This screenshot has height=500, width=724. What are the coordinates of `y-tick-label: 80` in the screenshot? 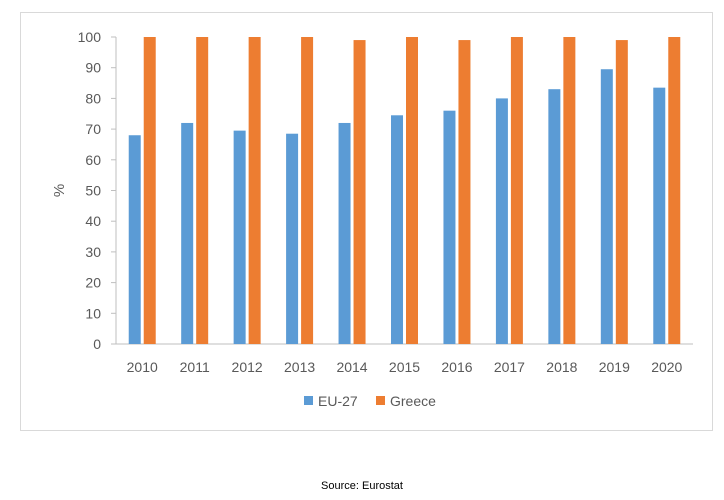 It's located at (93, 98).